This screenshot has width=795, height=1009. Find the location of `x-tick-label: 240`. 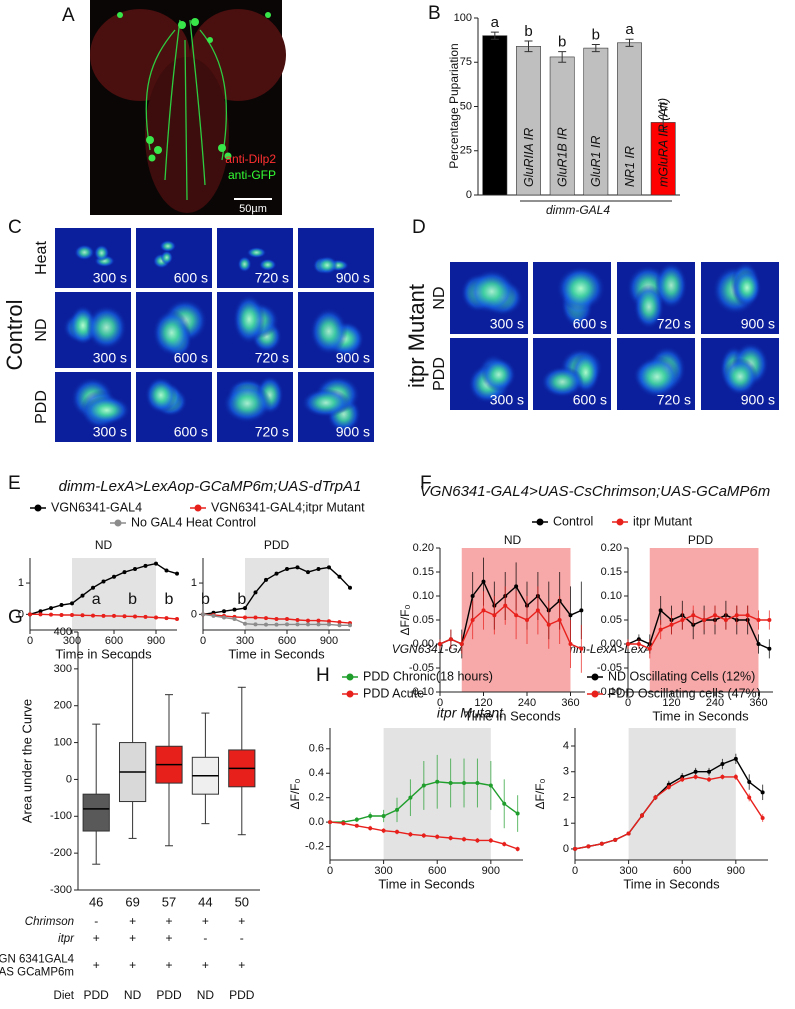

x-tick-label: 240 is located at coordinates (527, 703).